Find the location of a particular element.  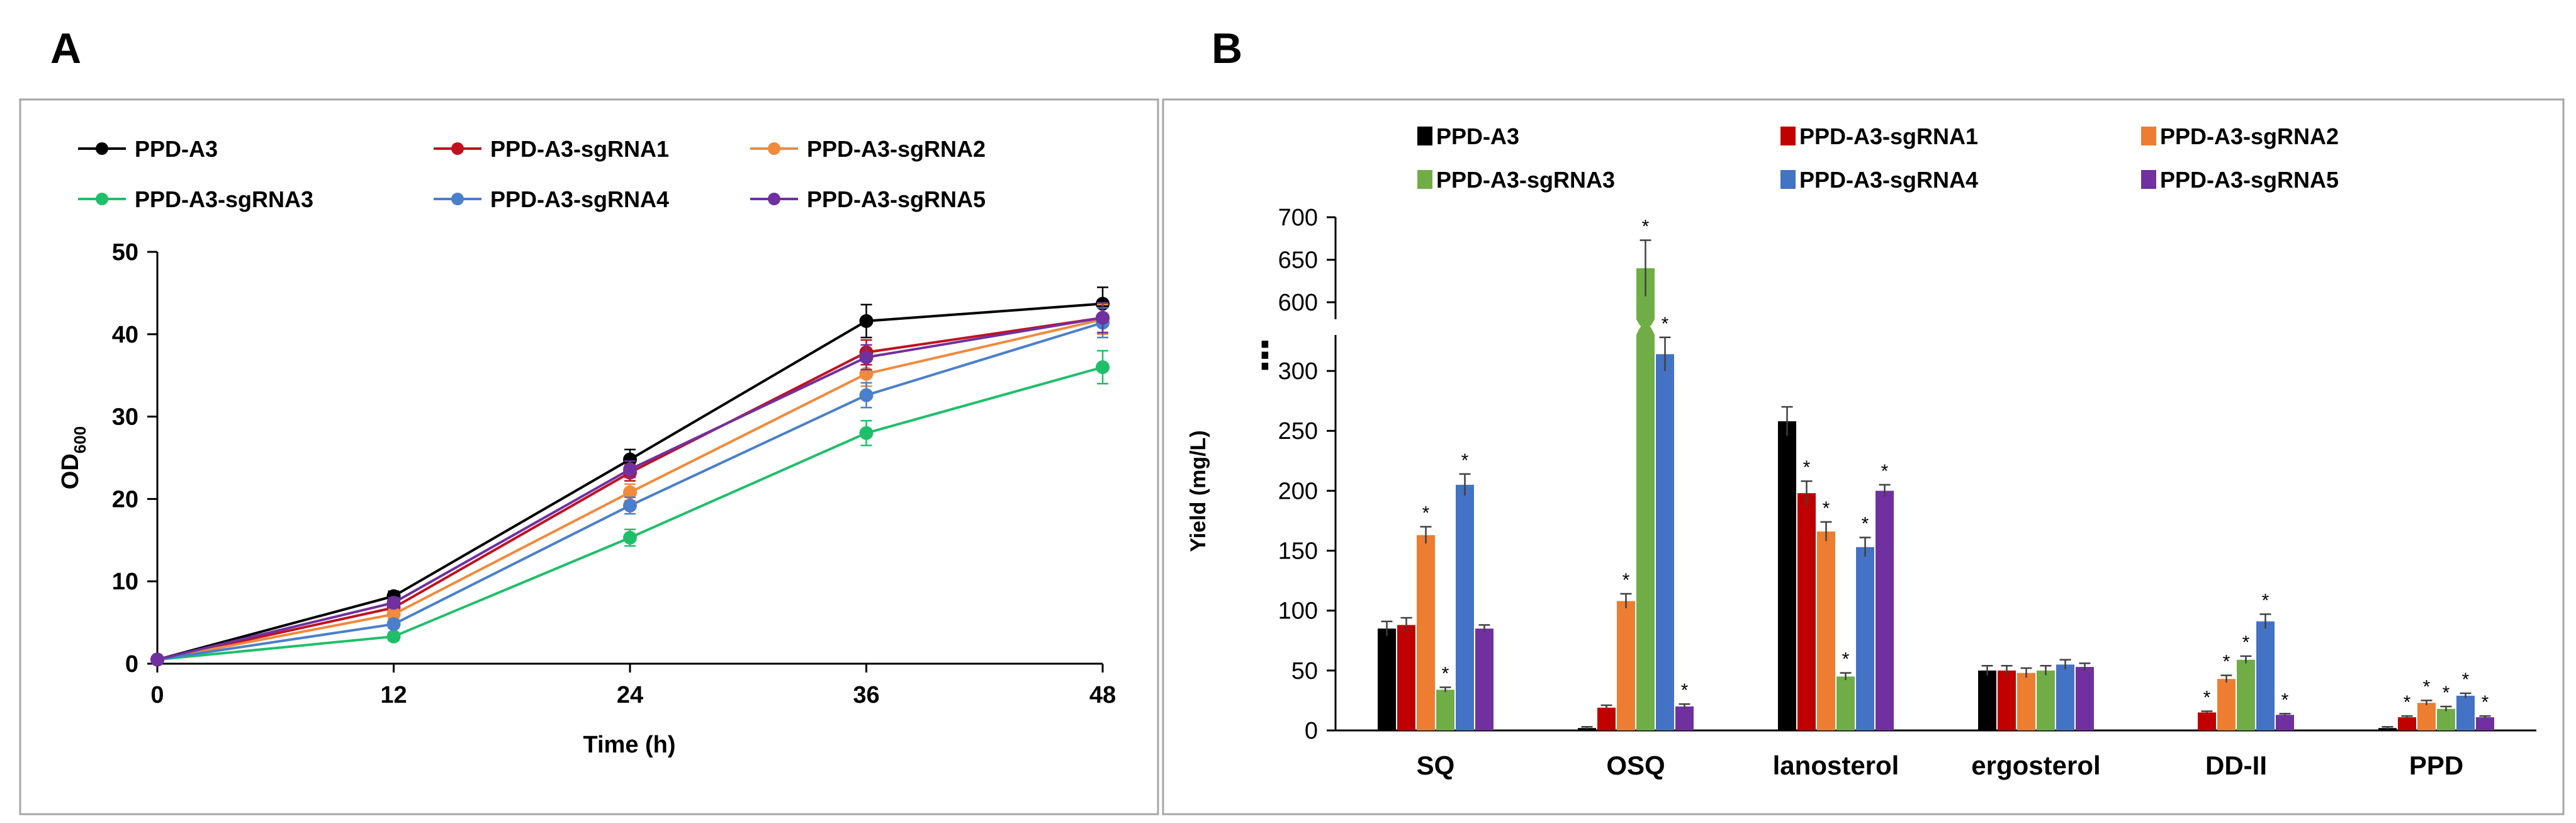

panel-b-bar-break-tail is located at coordinates (1645, 324).